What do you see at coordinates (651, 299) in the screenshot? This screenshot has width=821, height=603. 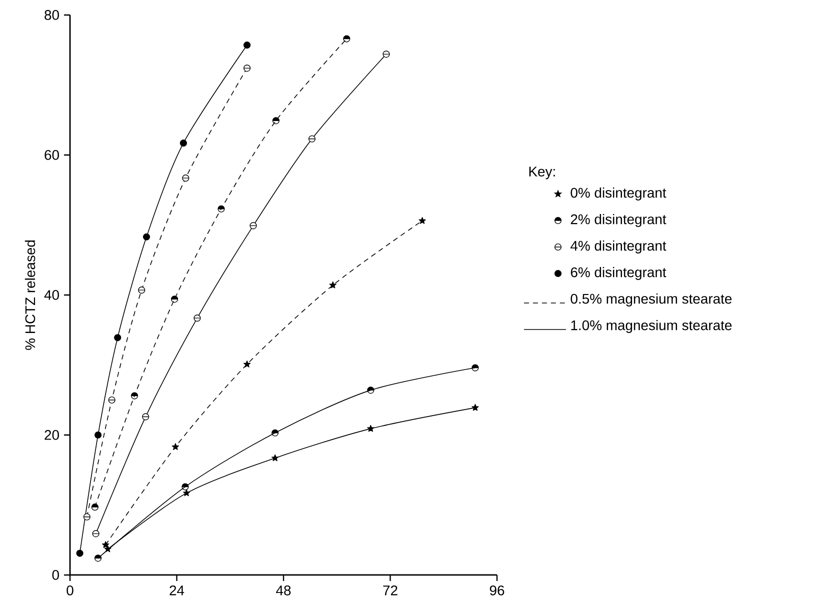 I see `text: 0.5% magnesium stearate` at bounding box center [651, 299].